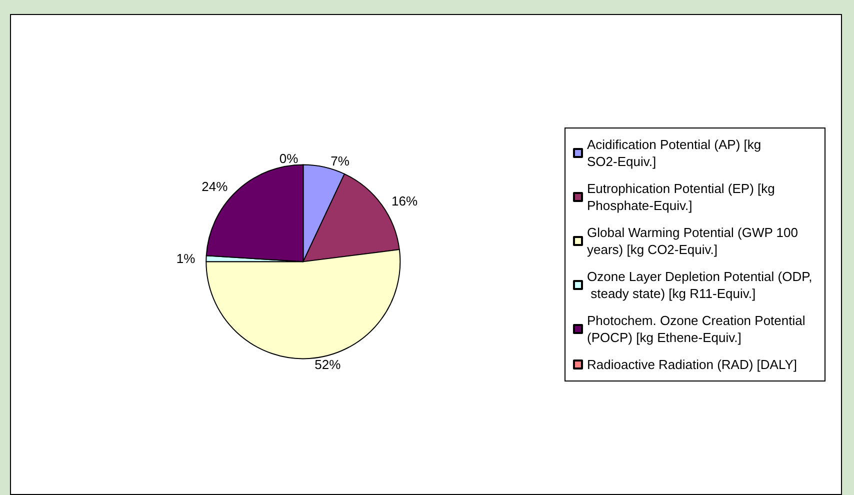  What do you see at coordinates (676, 153) in the screenshot?
I see `legend-label: Acidification Potential (AP) [kg SO2-Equiv.]` at bounding box center [676, 153].